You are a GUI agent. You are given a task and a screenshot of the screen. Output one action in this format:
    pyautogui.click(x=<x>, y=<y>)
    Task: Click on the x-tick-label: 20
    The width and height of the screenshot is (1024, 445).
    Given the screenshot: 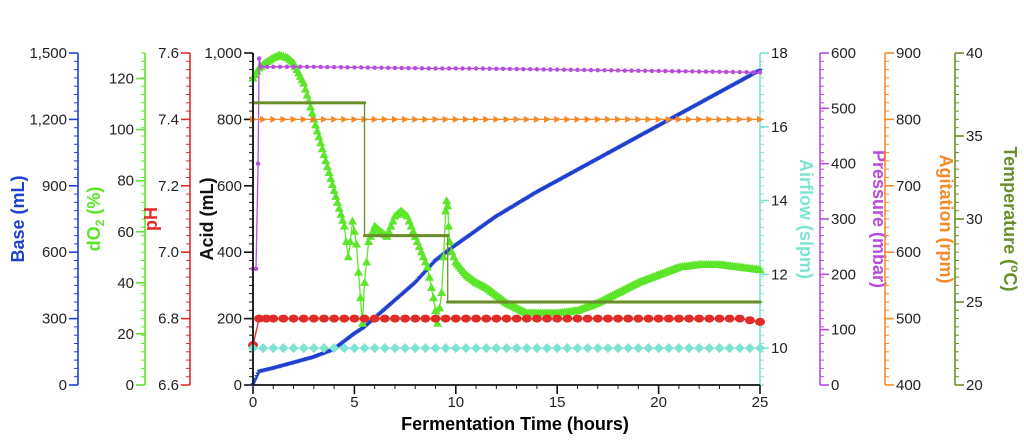 What is the action you would take?
    pyautogui.click(x=658, y=402)
    